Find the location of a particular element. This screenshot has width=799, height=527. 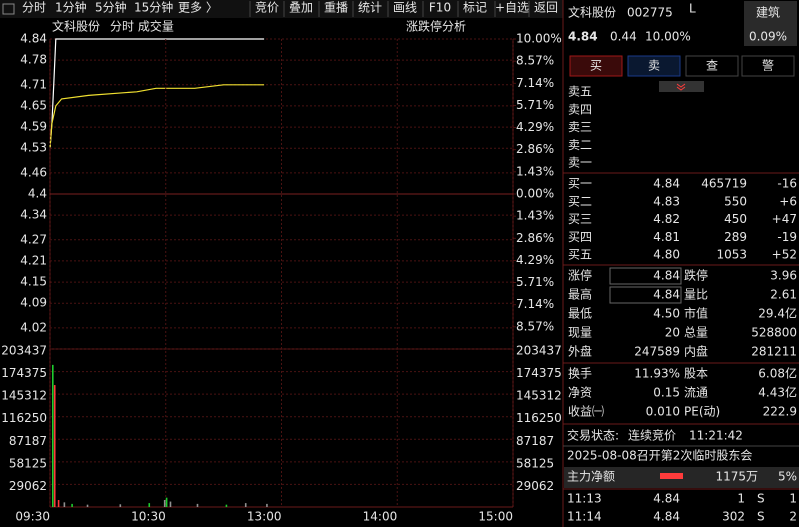

price-change: 0.44 is located at coordinates (623, 37).